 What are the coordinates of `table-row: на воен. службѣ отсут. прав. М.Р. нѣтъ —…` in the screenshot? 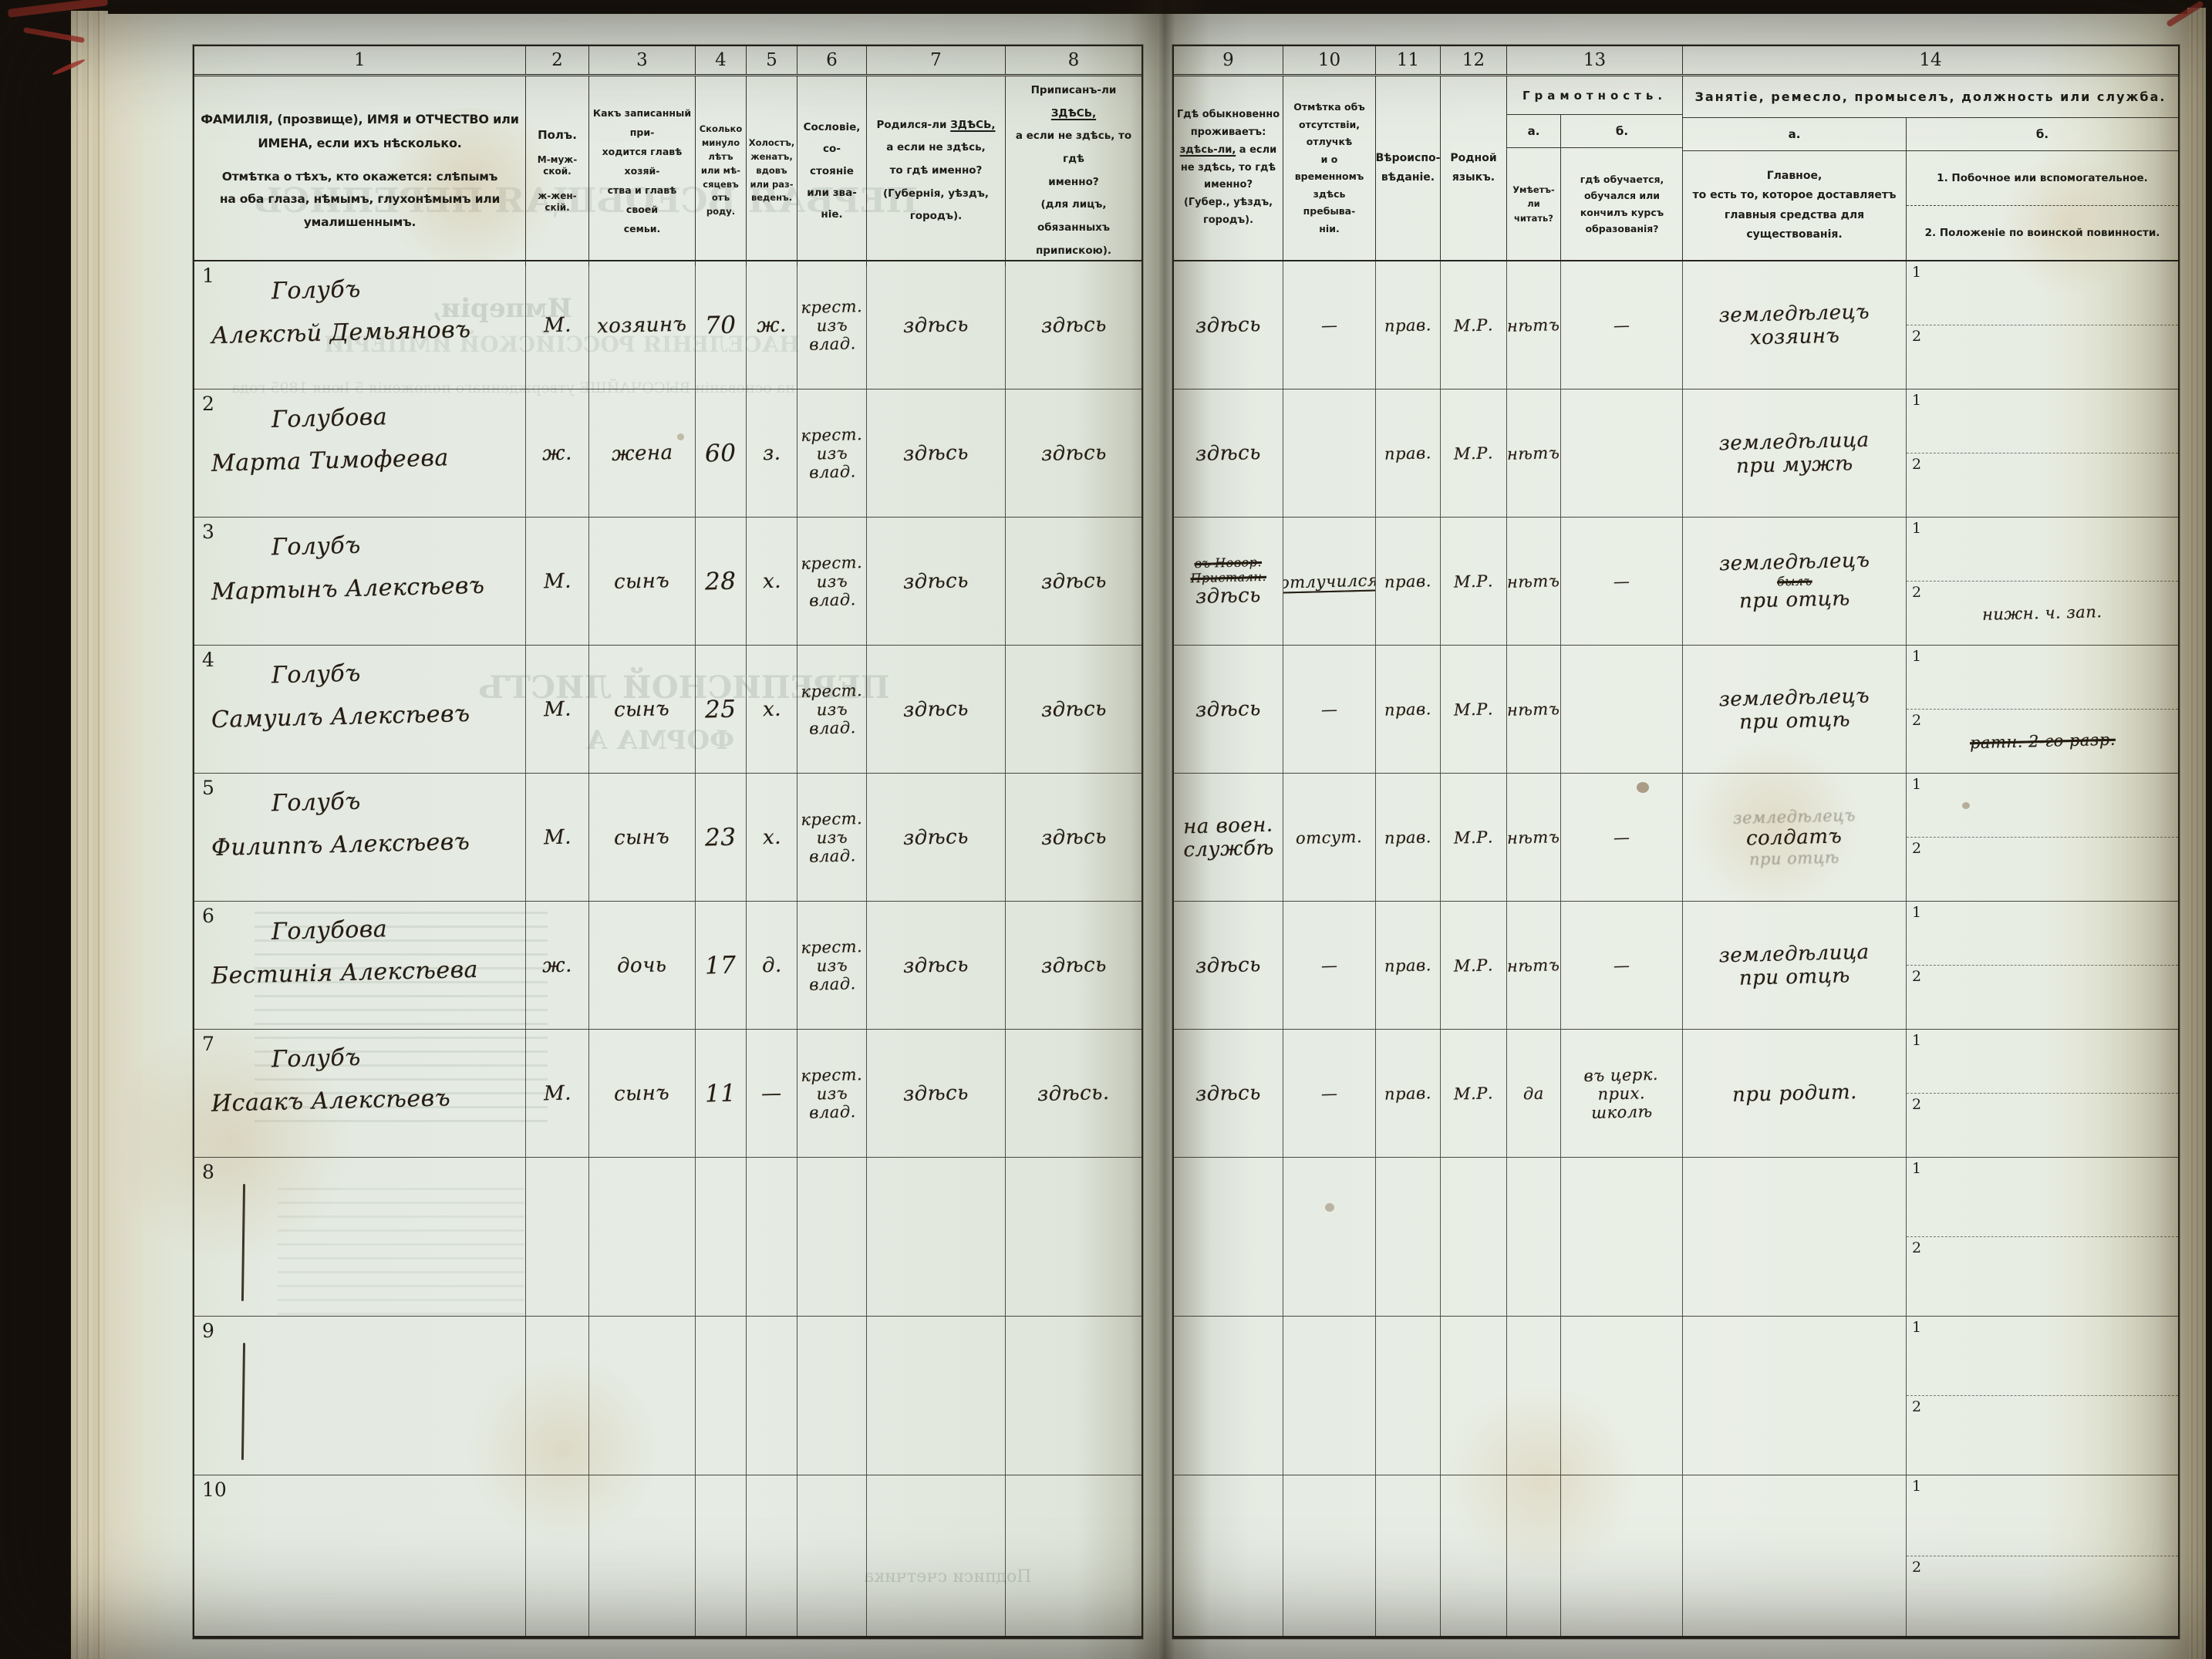 It's located at (1676, 838).